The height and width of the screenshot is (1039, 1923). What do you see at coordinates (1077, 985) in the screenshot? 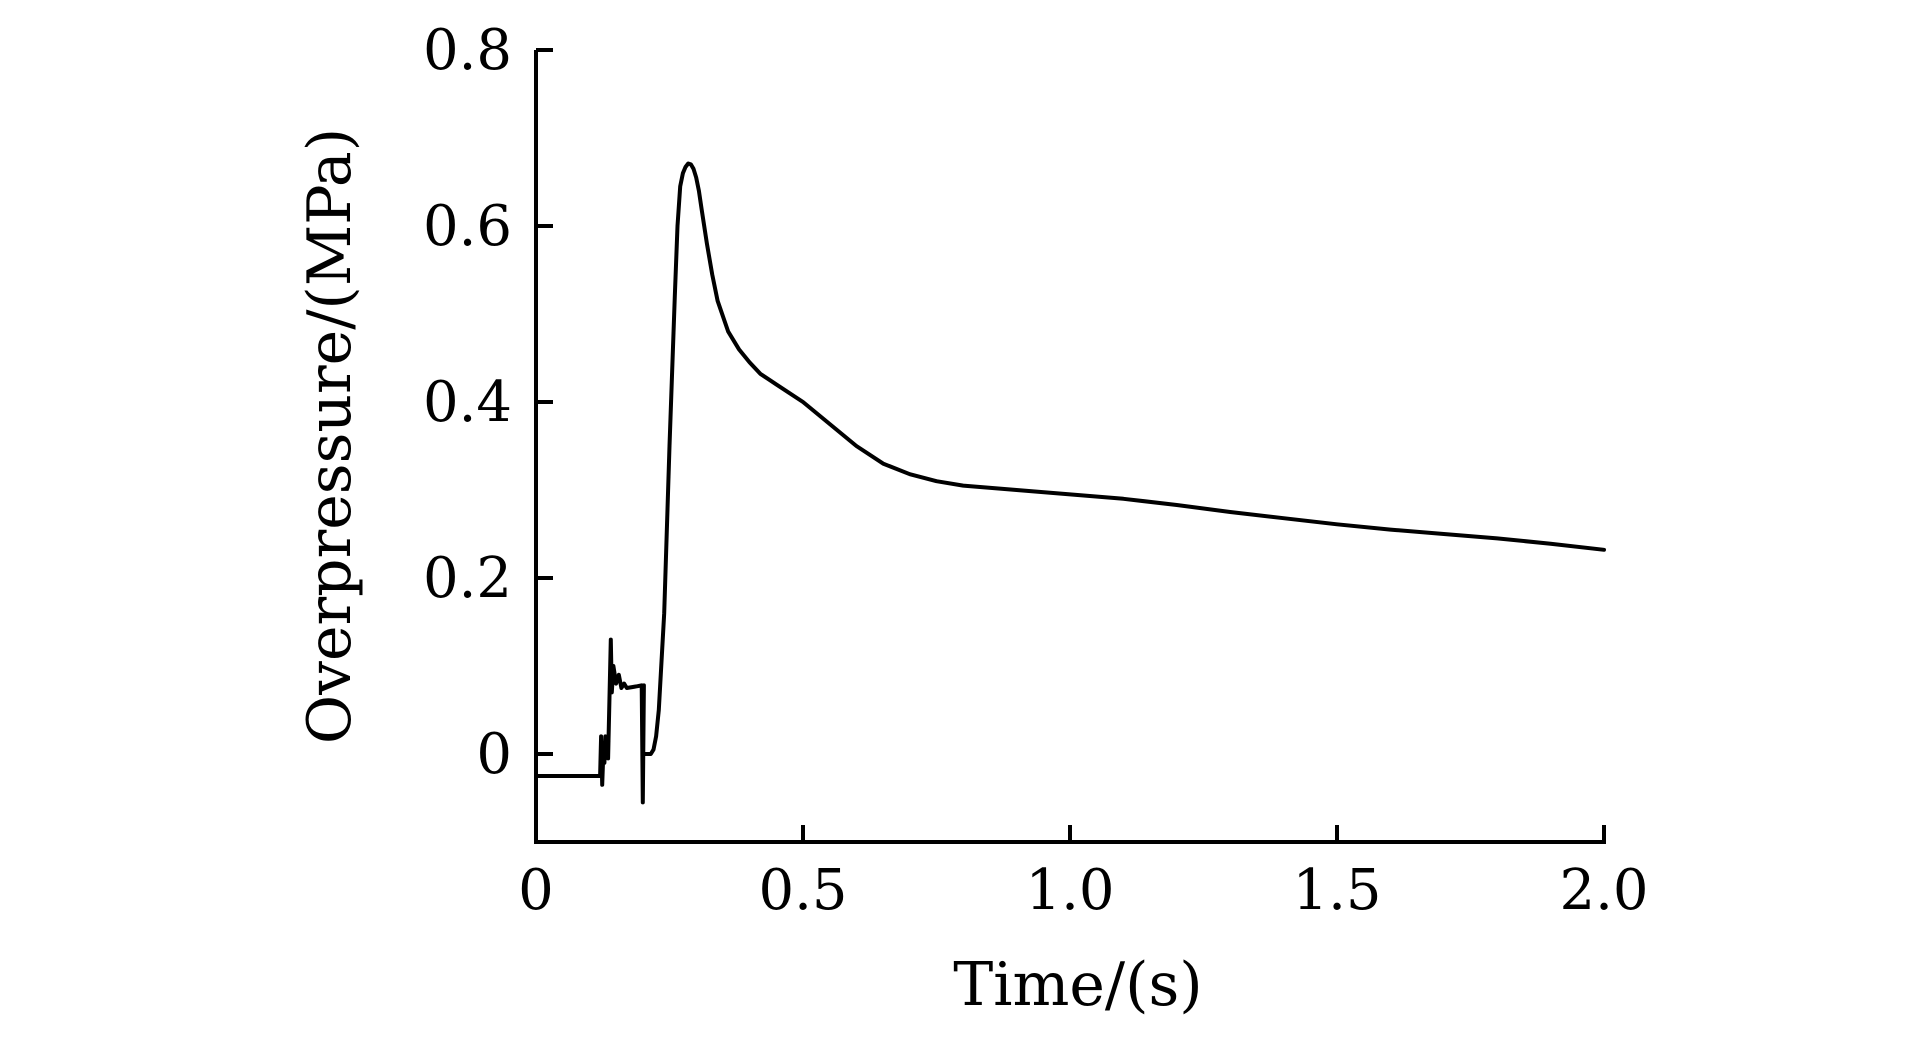
I see `x-axis-title: Time/(s)` at bounding box center [1077, 985].